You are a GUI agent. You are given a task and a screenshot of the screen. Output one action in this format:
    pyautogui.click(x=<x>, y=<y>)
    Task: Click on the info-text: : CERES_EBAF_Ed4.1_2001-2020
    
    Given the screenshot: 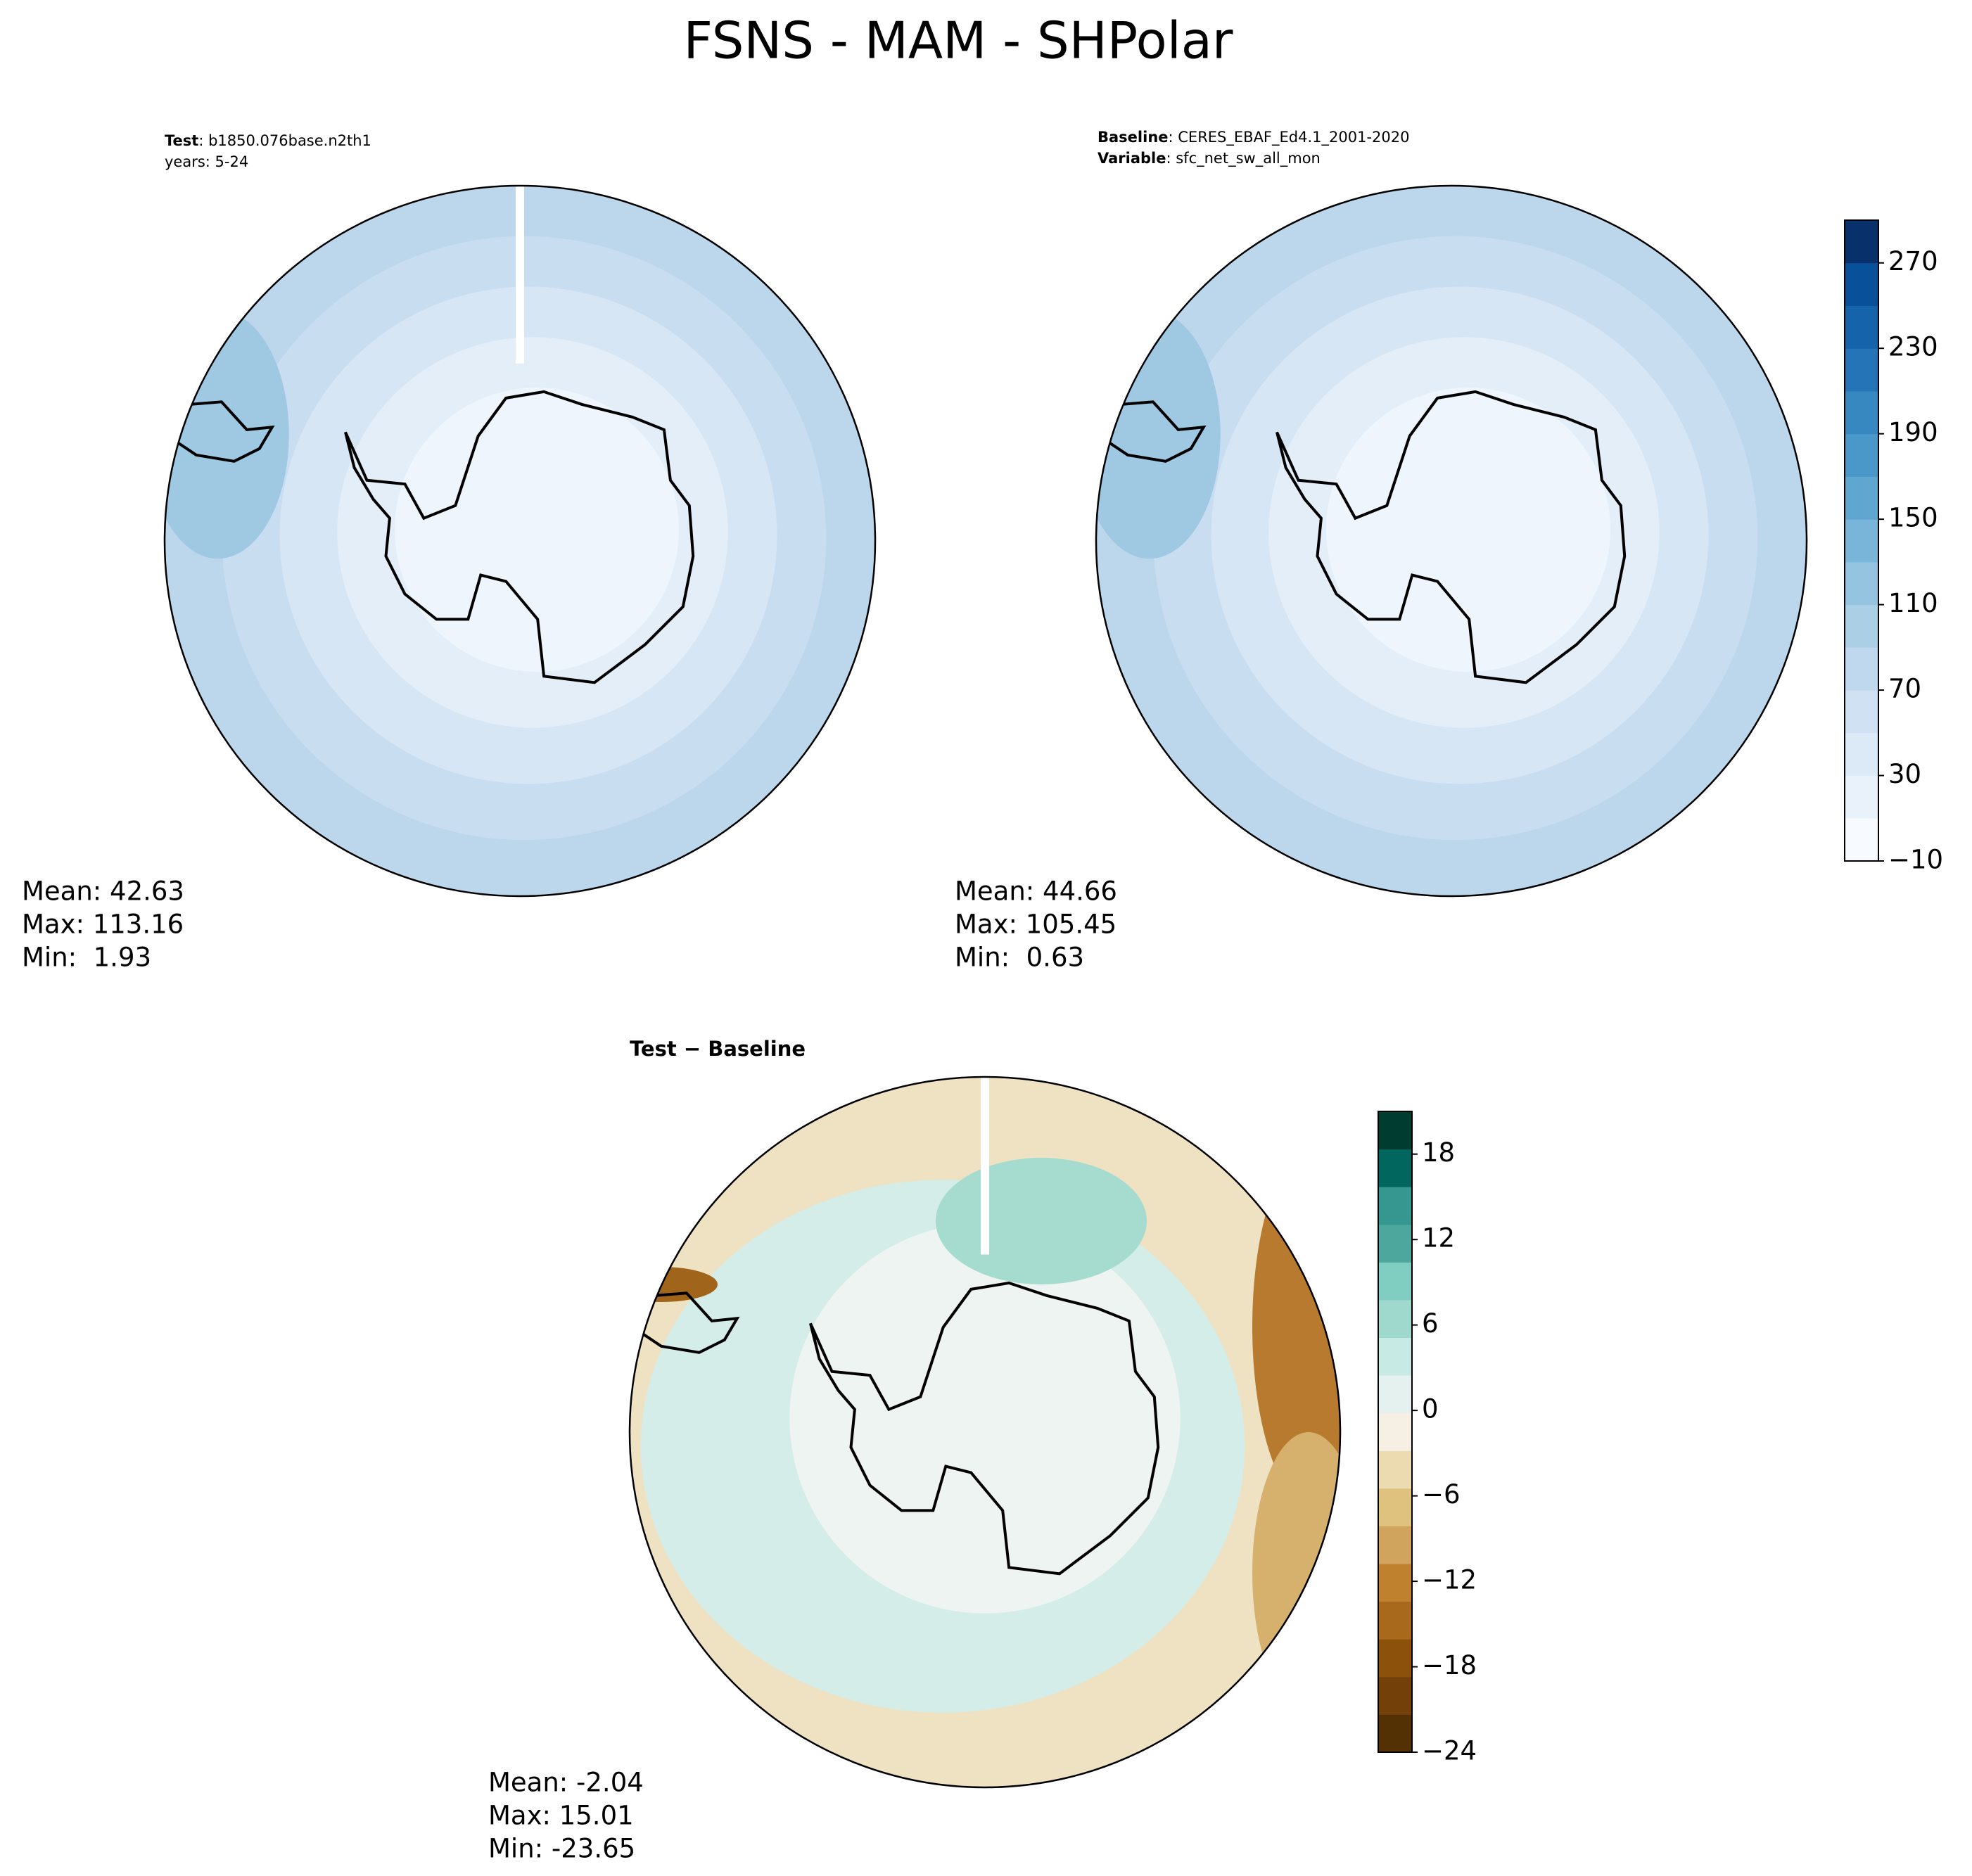 What is the action you would take?
    pyautogui.click(x=1289, y=137)
    